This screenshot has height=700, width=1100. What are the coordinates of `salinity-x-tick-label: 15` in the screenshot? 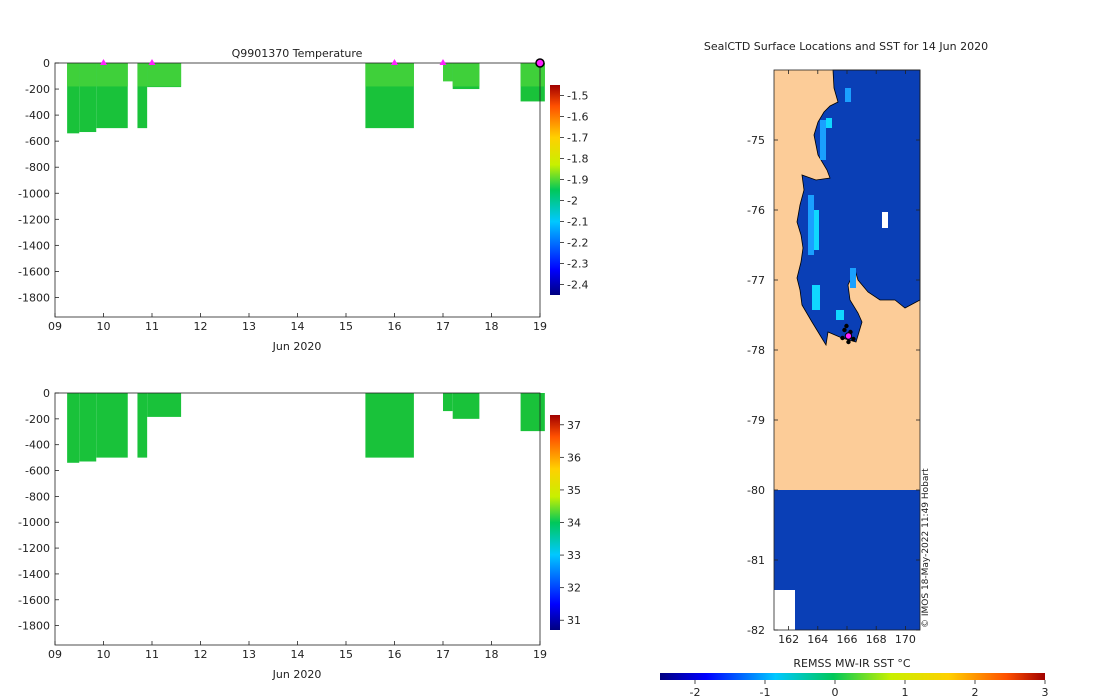 It's located at (346, 654).